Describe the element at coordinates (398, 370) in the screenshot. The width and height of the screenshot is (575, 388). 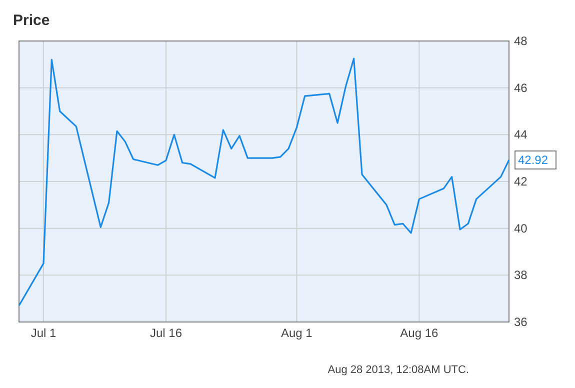
I see `text: Aug 28 2013, 12:08AM UTC.` at that location.